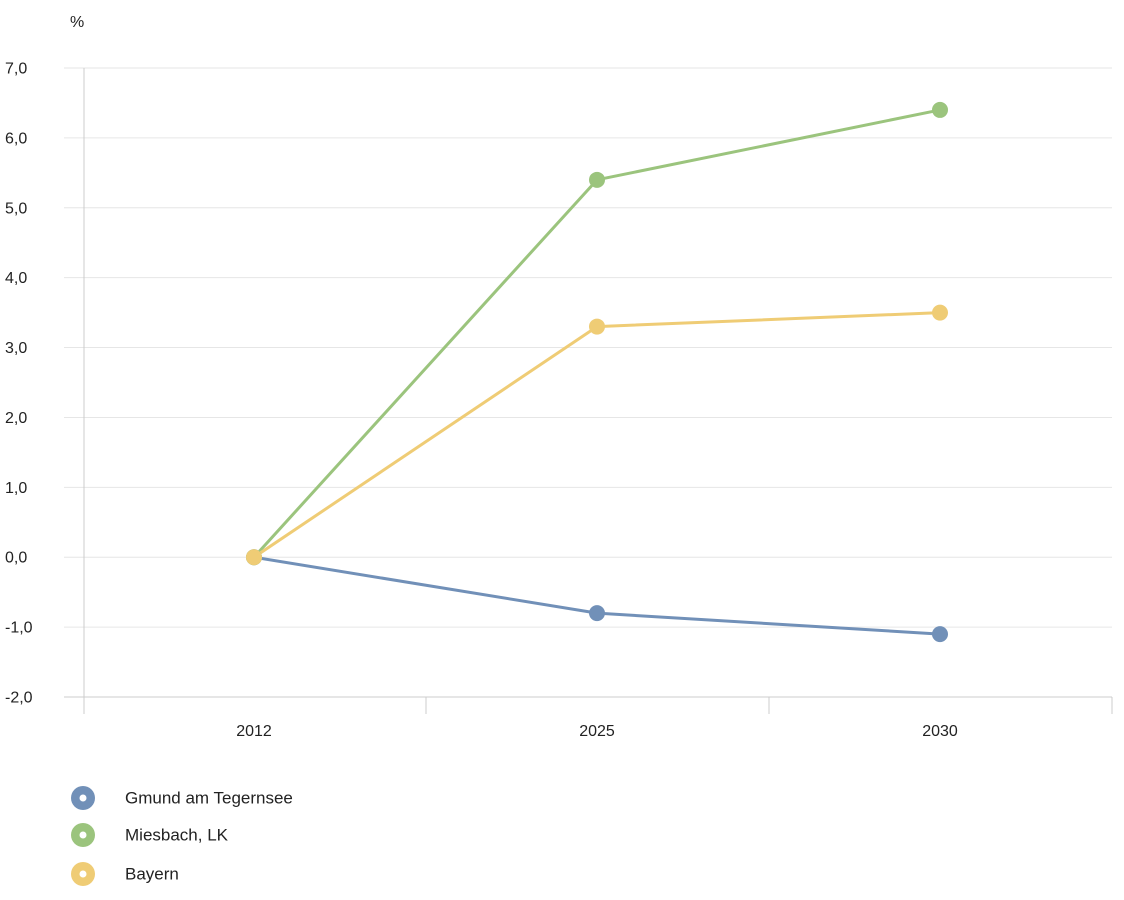 This screenshot has width=1124, height=900. I want to click on legend-label: Gmund am Tegernsee, so click(209, 798).